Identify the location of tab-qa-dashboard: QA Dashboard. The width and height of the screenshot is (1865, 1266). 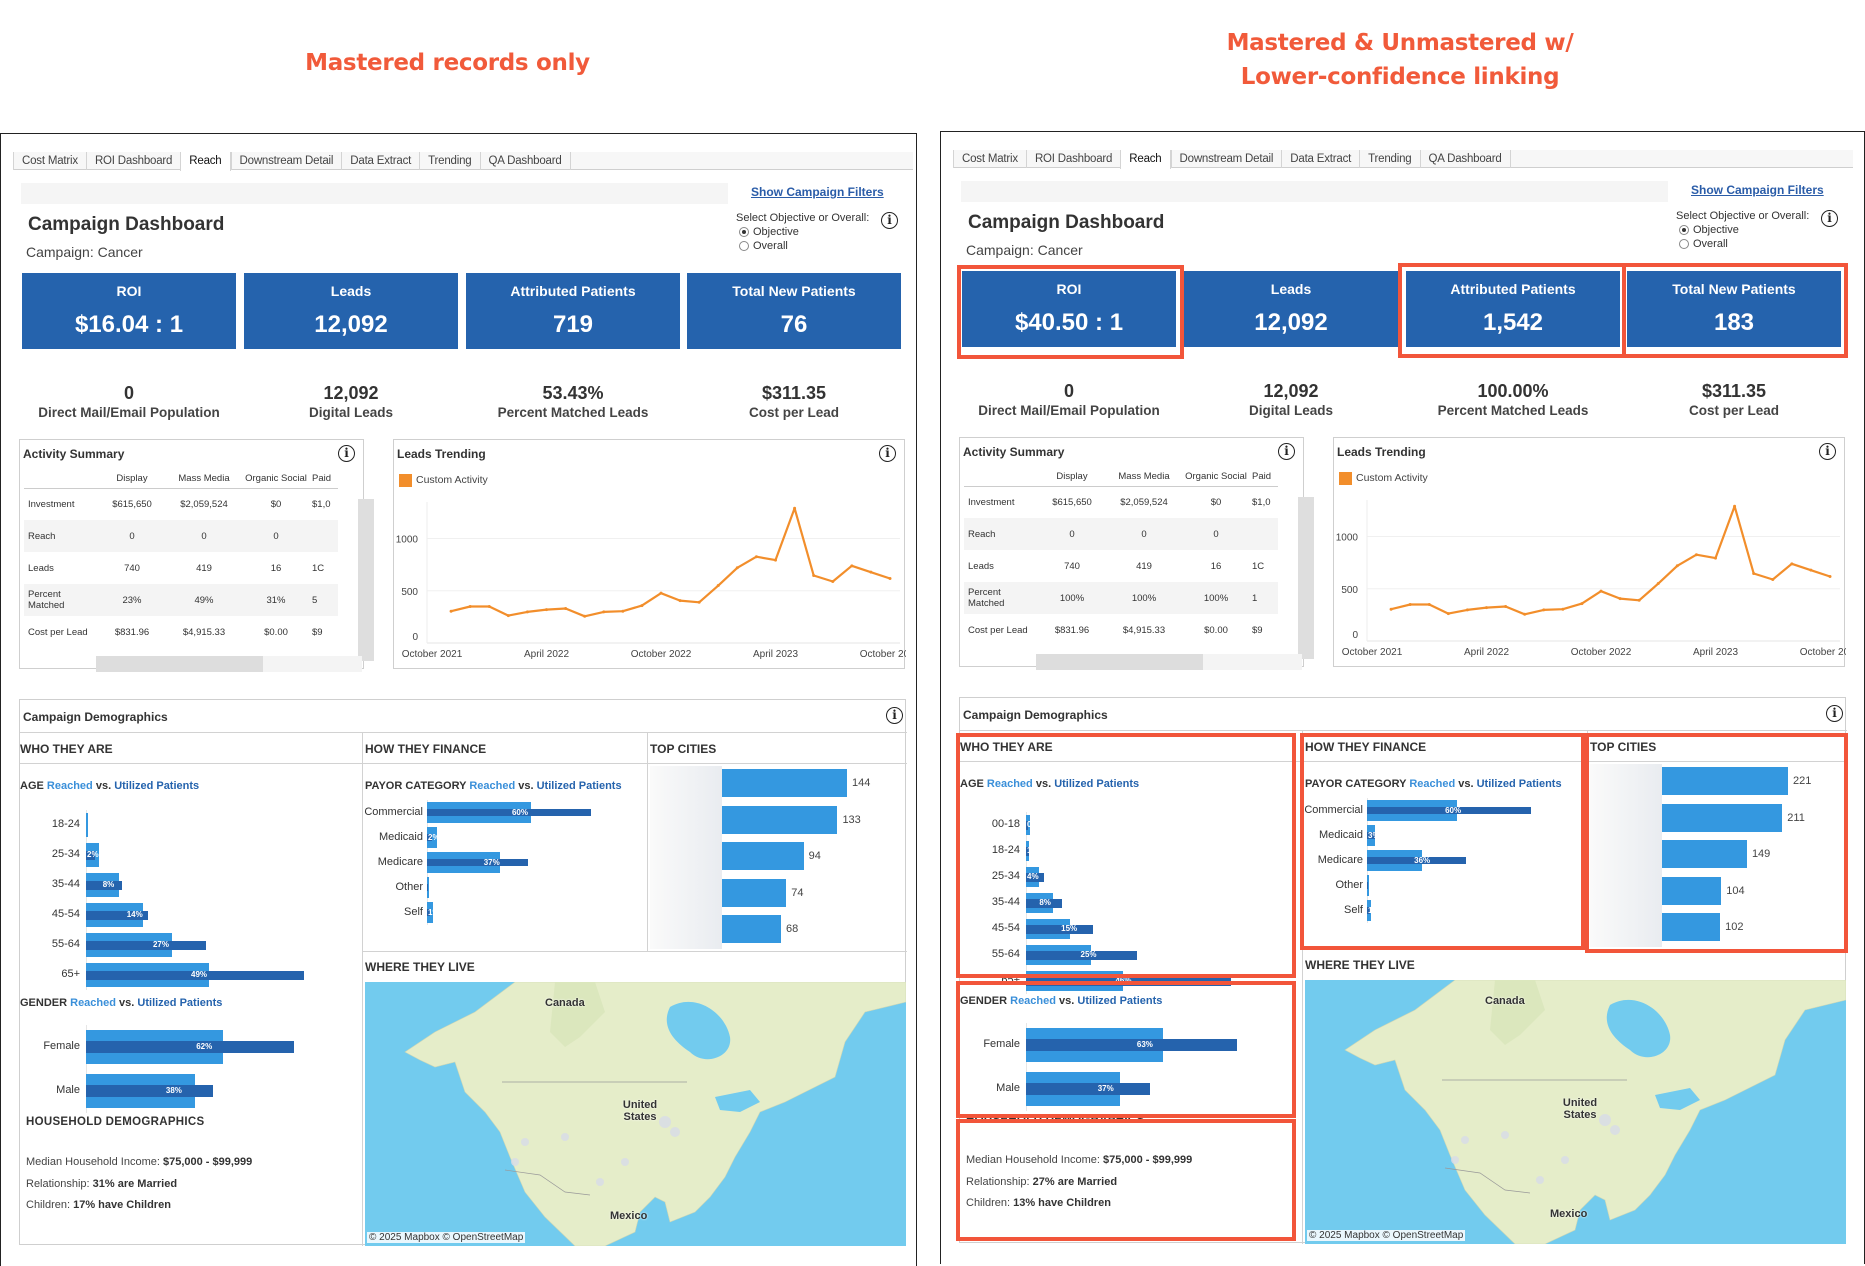
(525, 161).